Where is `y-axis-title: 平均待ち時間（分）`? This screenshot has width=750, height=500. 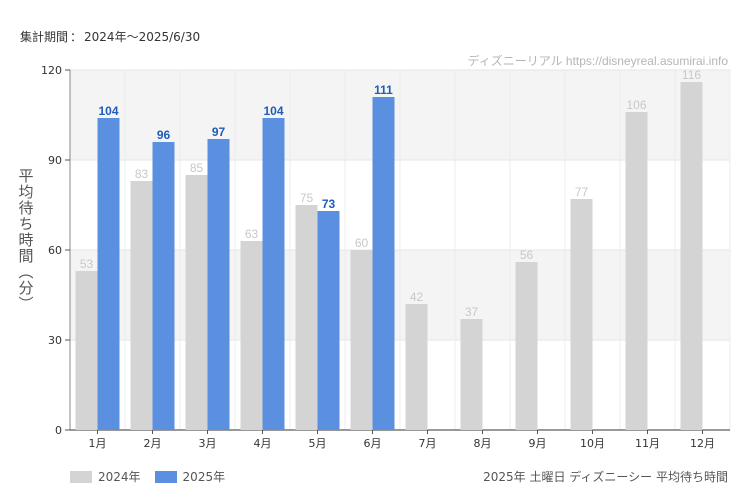
y-axis-title: 平均待ち時間（分） is located at coordinates (25, 240).